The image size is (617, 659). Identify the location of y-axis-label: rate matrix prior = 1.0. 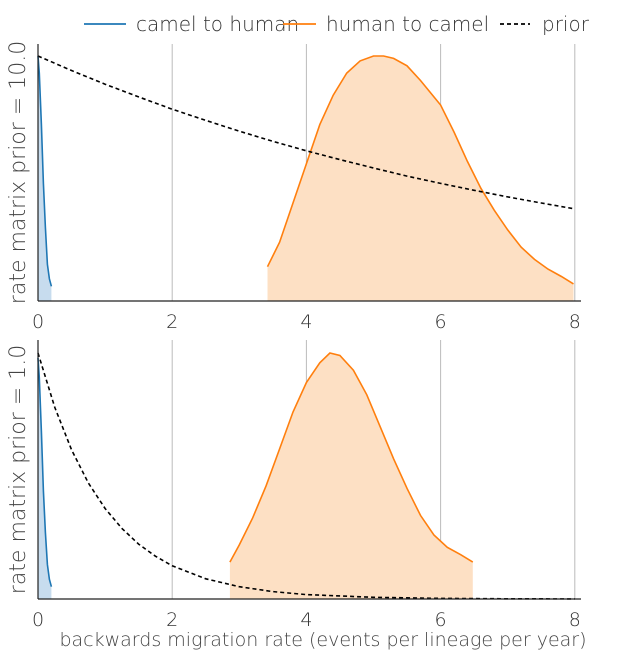
(18, 469).